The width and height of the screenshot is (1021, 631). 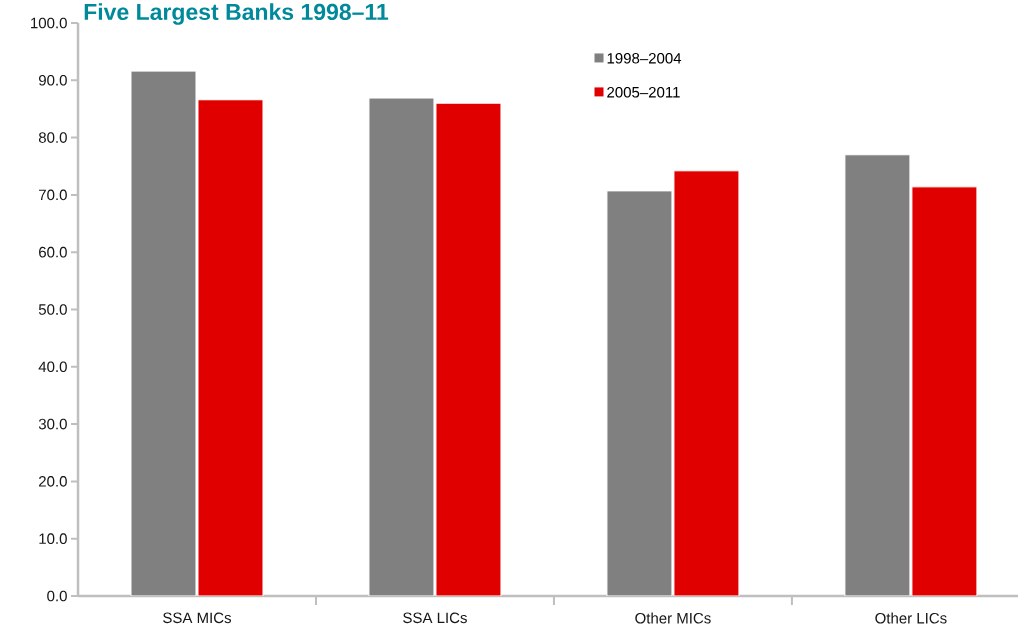 I want to click on y-tick-label: 40.0, so click(x=52, y=367).